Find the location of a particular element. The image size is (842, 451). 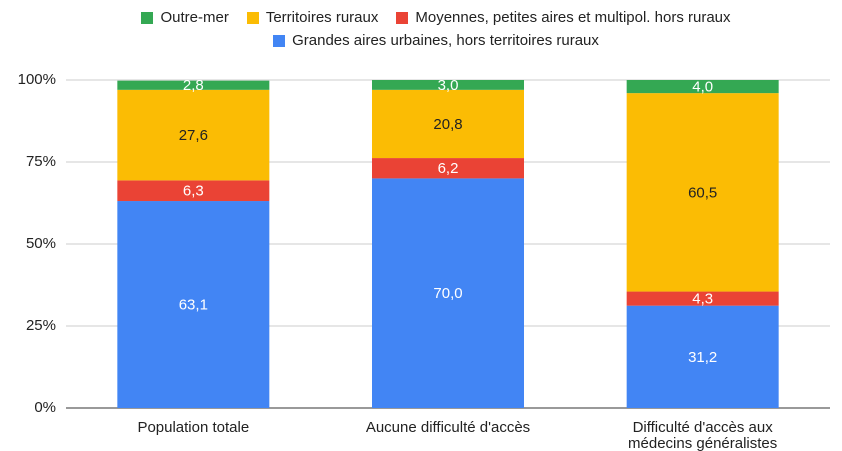

data-label: 20,8 is located at coordinates (447, 124).